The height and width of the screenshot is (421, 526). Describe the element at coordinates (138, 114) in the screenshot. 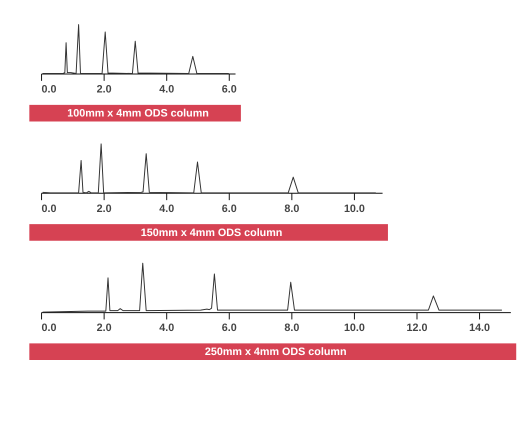

I see `x-axis-title: 100mm x 4mm ODS column` at that location.